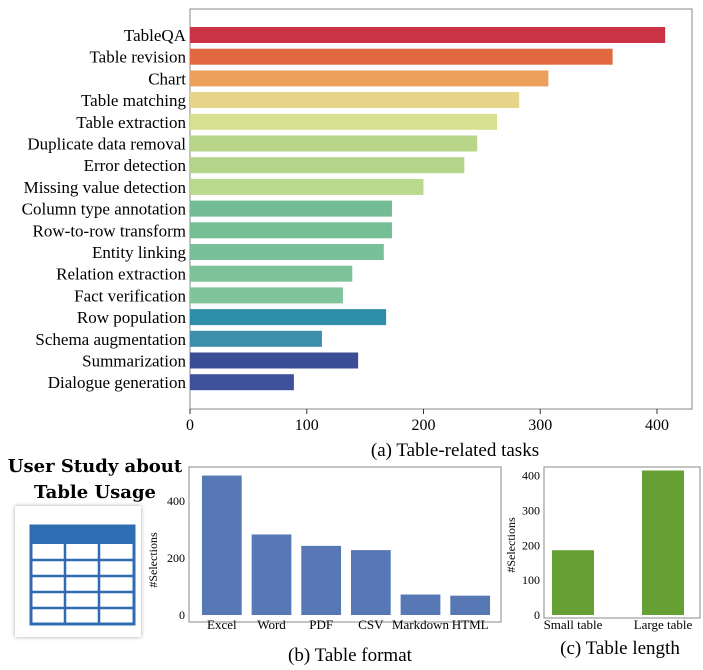 The height and width of the screenshot is (670, 703). I want to click on x-tick-label: 0, so click(190, 425).